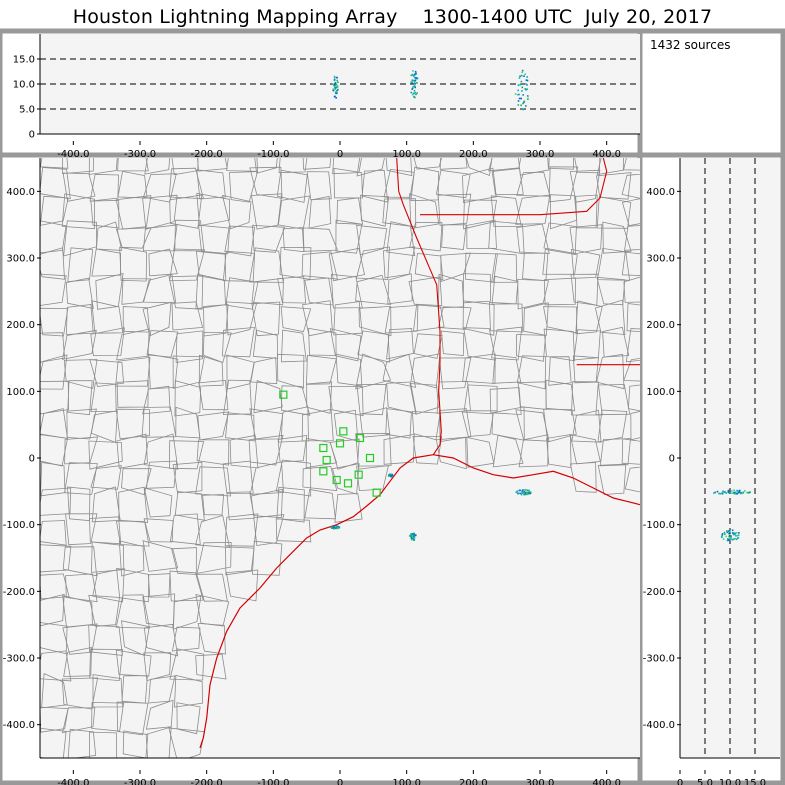 The width and height of the screenshot is (785, 785). Describe the element at coordinates (32, 135) in the screenshot. I see `top-y-tick-label: 0` at that location.